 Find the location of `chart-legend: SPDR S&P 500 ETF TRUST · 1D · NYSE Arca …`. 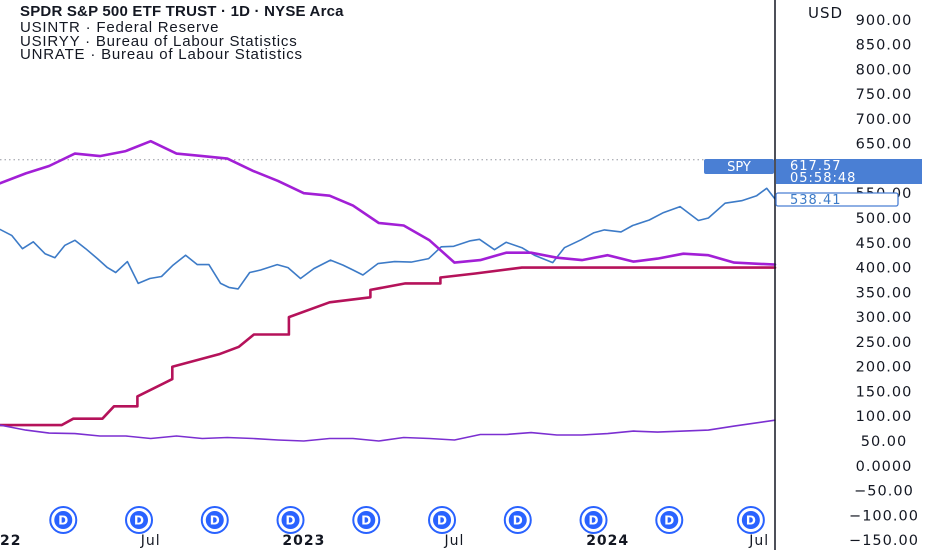

chart-legend: SPDR S&P 500 ETF TRUST · 1D · NYSE Arca … is located at coordinates (182, 32).